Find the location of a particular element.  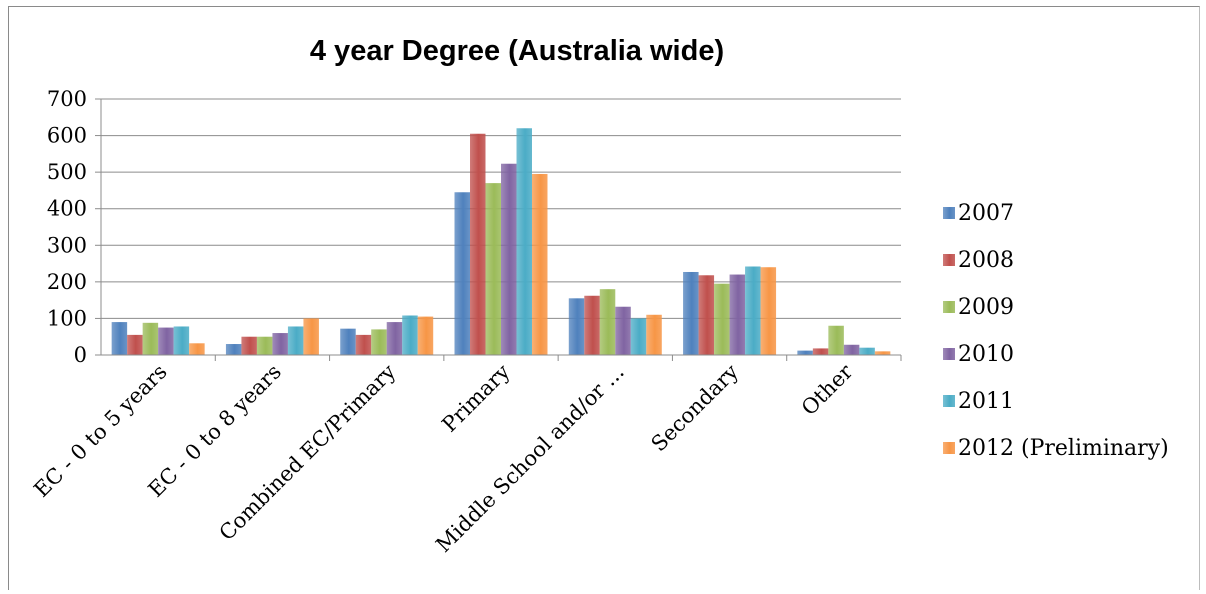

y-tick-label: 100 is located at coordinates (67, 318).